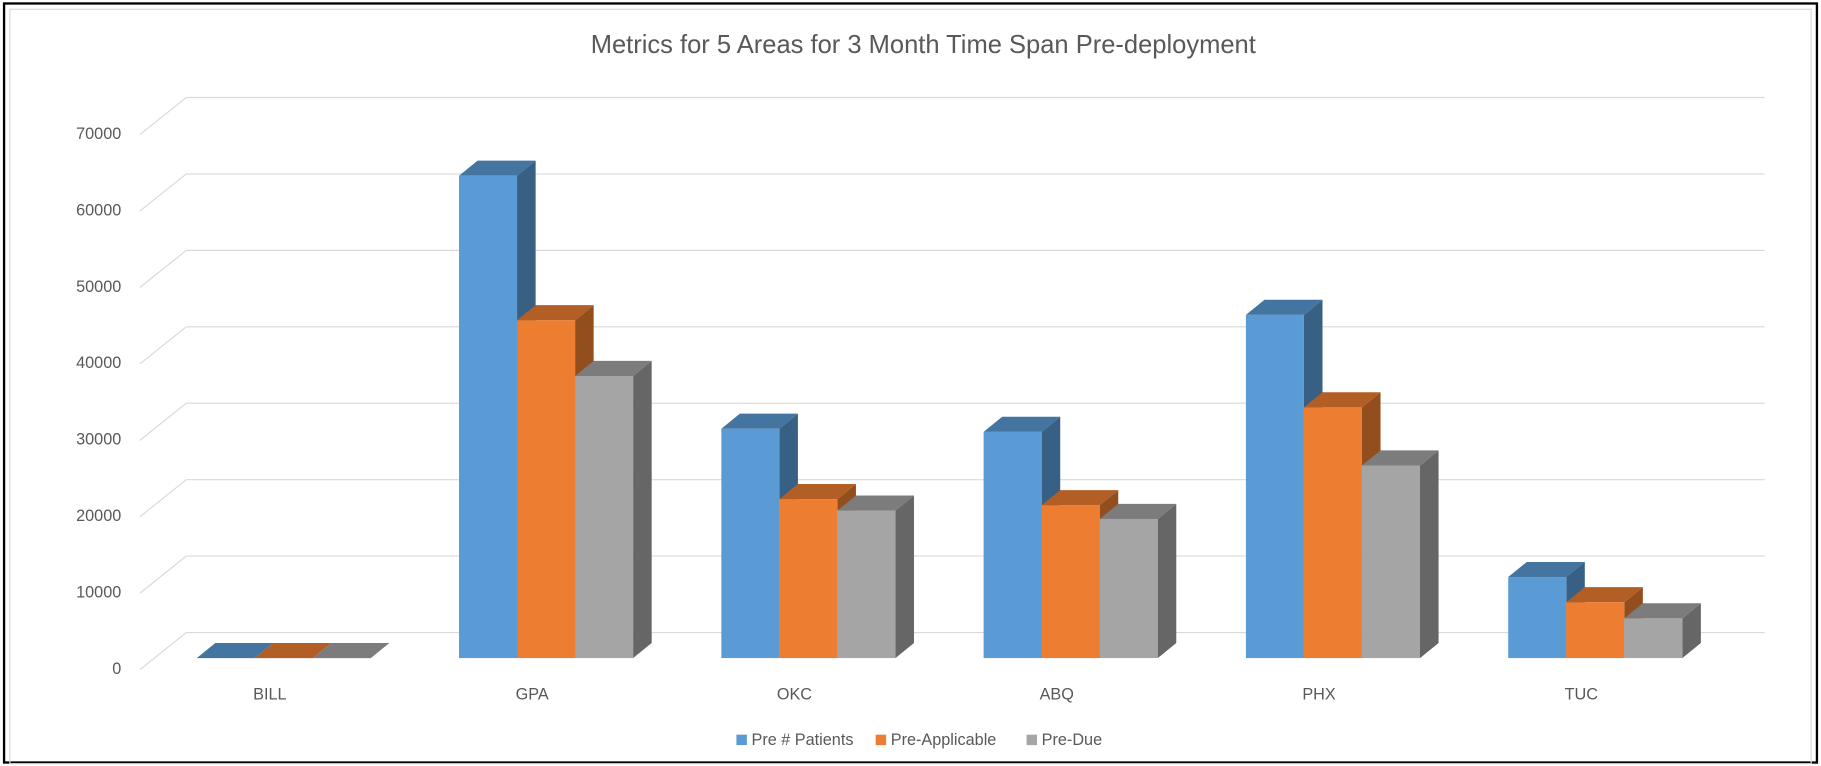 This screenshot has height=766, width=1821. Describe the element at coordinates (532, 694) in the screenshot. I see `x-tick-label: GPA` at that location.